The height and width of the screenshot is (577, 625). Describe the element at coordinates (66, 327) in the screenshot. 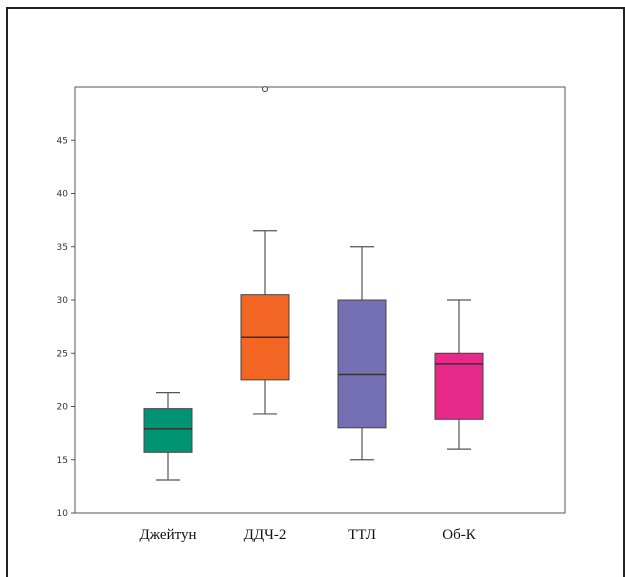

I see `y-axis: 10 15 20 25 30 35 40 45` at that location.